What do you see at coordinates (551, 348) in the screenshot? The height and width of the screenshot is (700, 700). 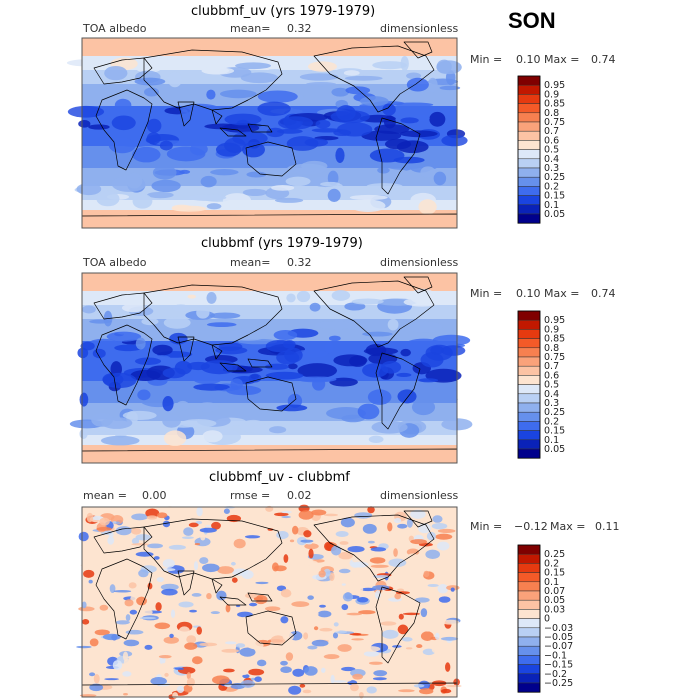 I see `colorbar-tick-label: 0.8` at bounding box center [551, 348].